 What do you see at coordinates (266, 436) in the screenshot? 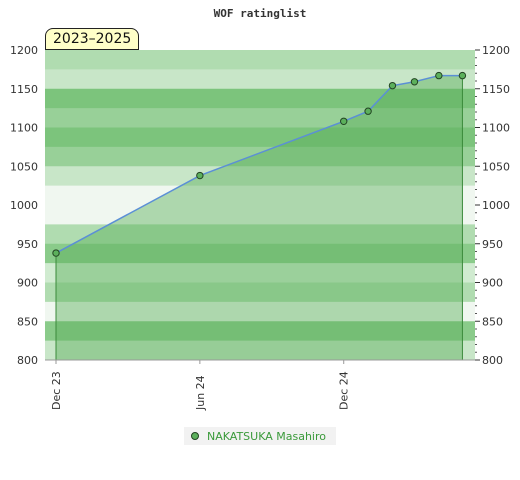
I see `legend-entry: NAKATSUKA Masahiro` at bounding box center [266, 436].